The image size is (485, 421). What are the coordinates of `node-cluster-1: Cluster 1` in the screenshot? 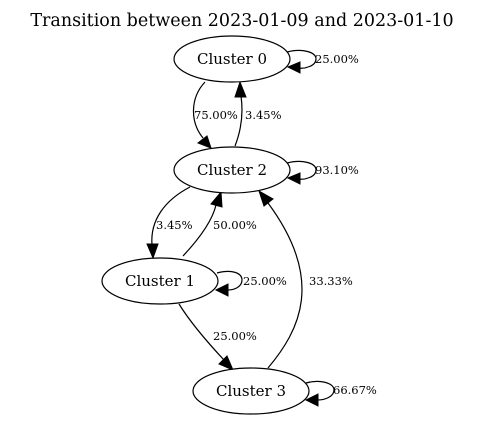 It's located at (160, 281).